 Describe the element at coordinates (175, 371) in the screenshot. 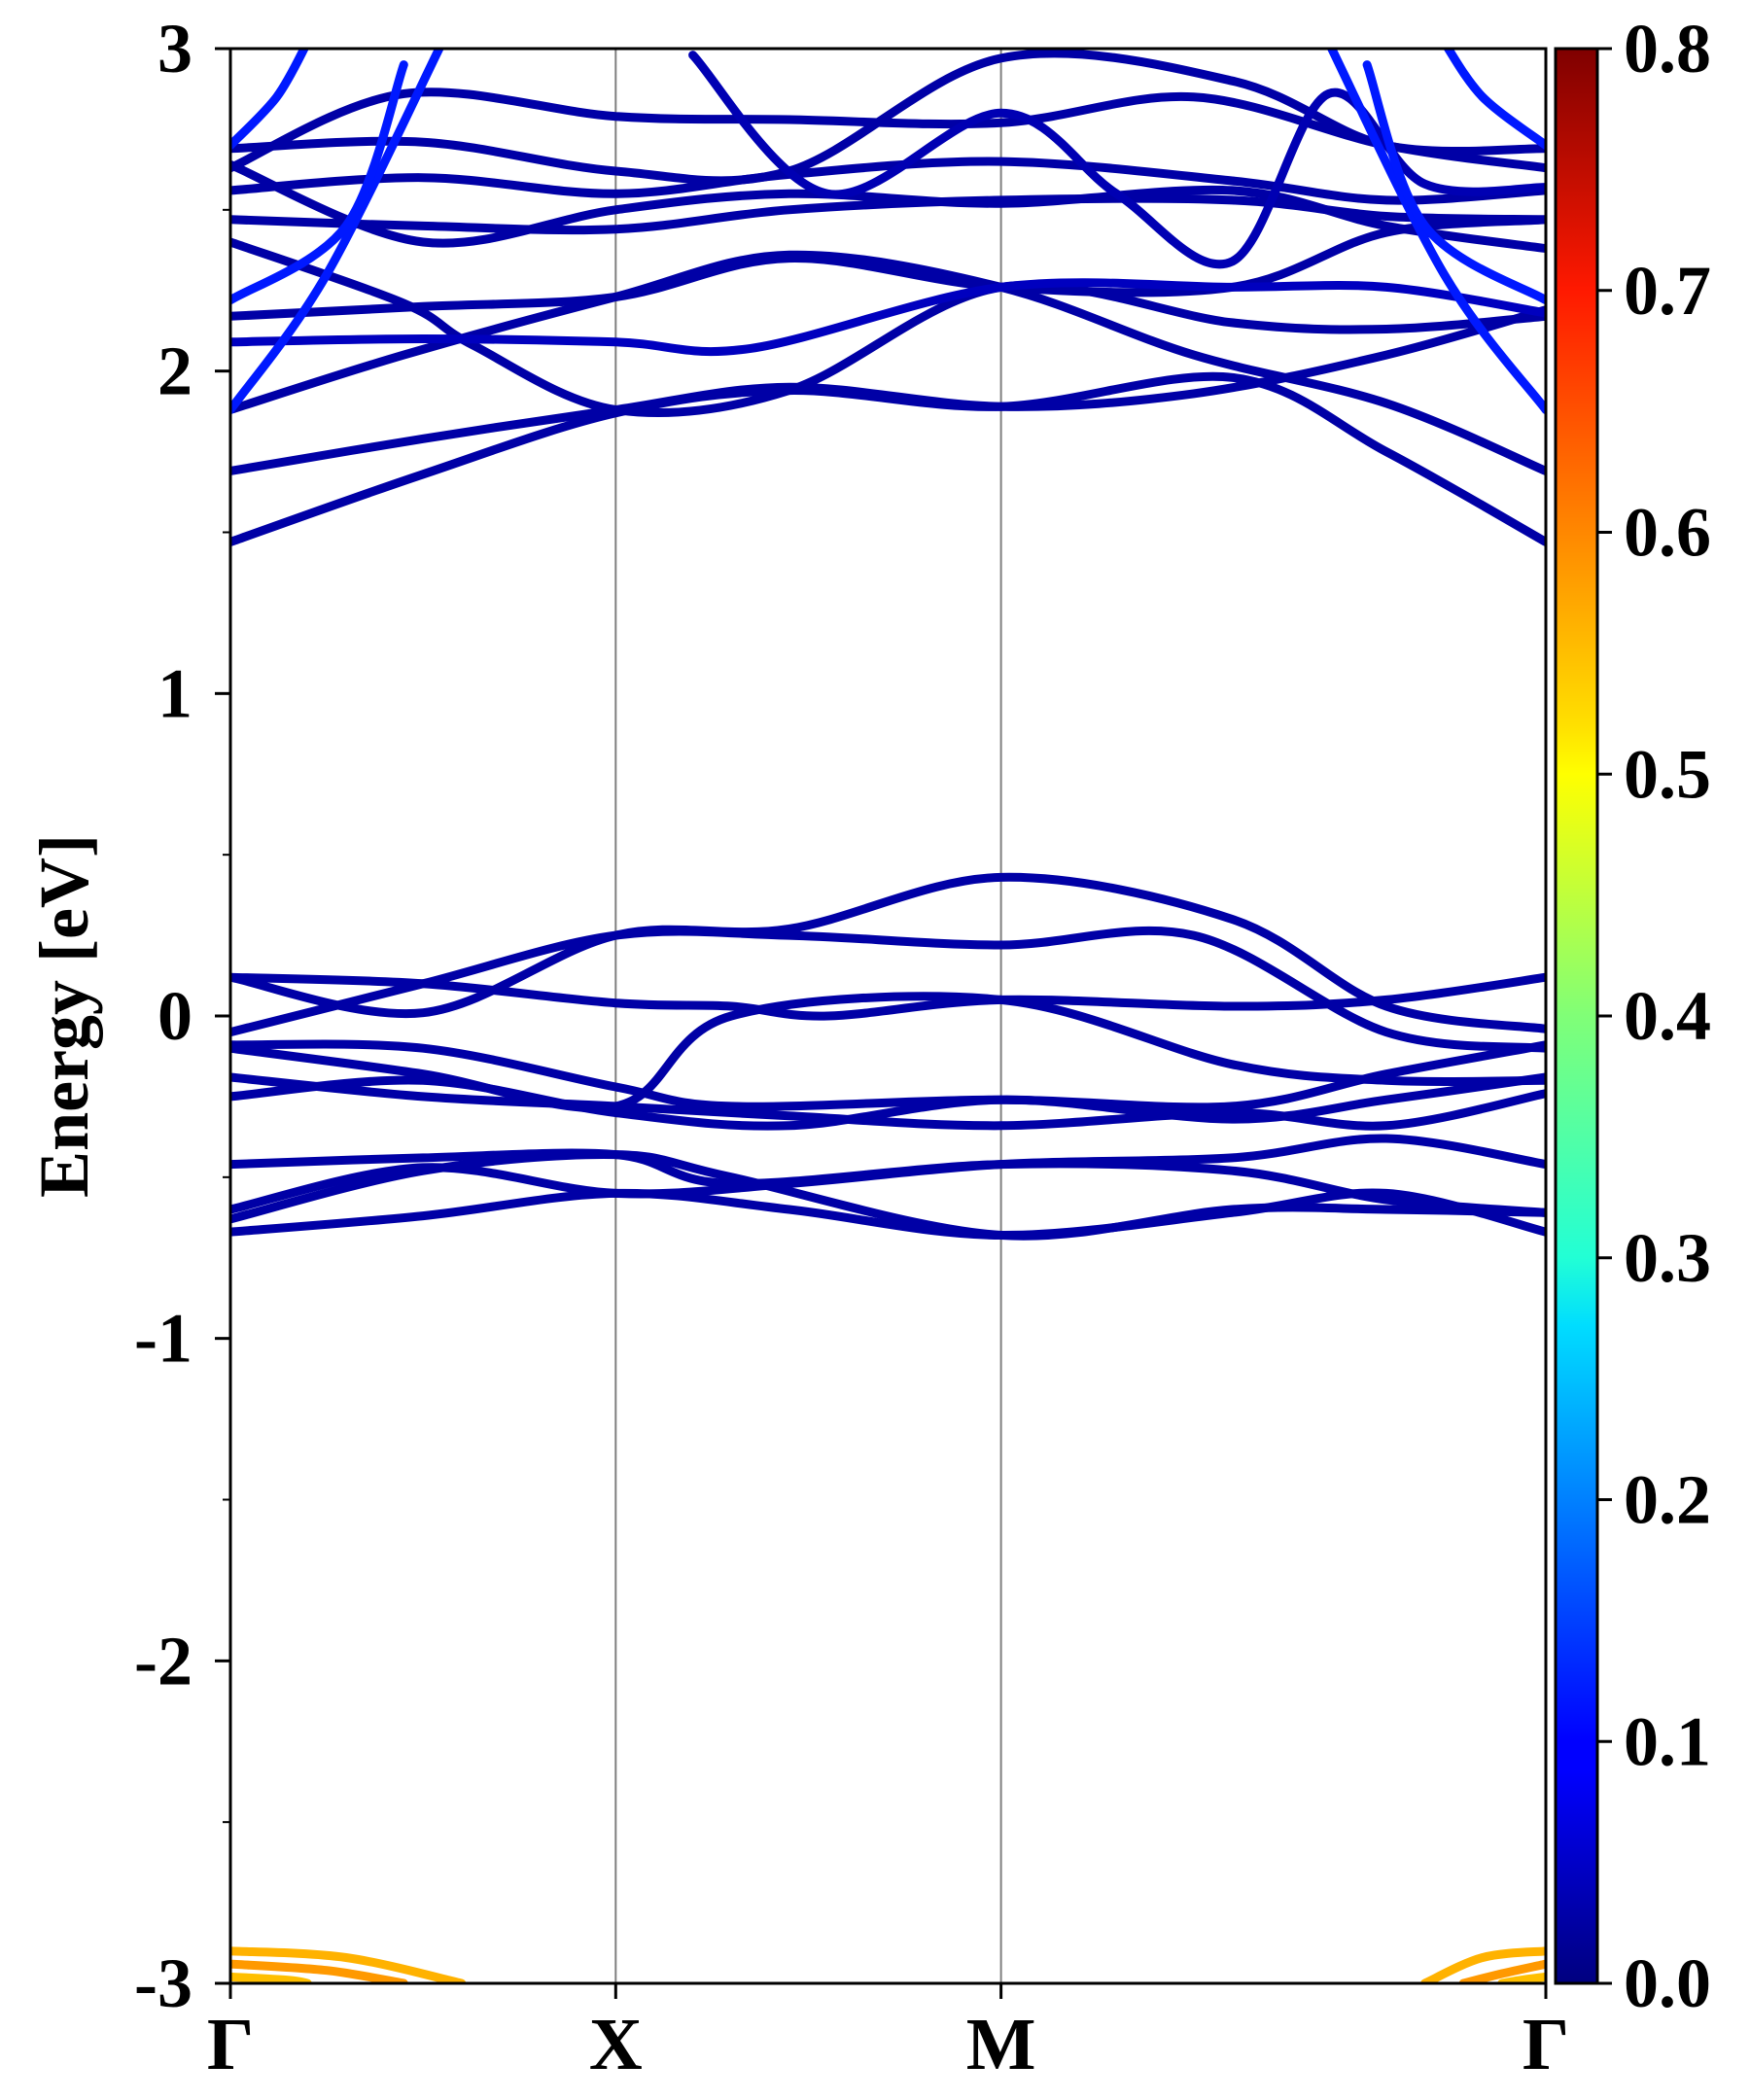

I see `y-tick-label: 2` at that location.